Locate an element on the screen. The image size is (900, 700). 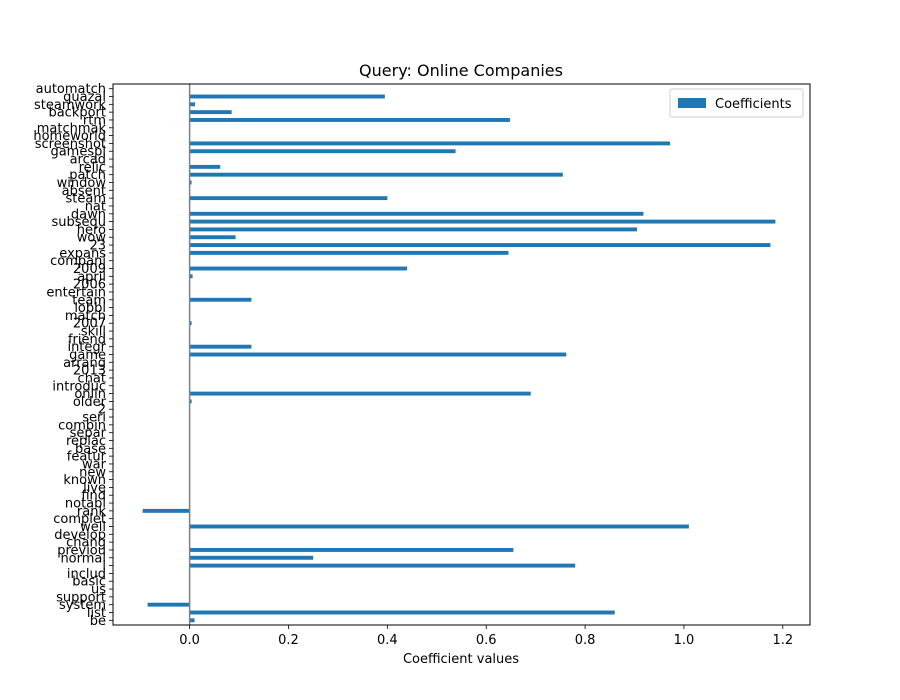
y-tick-label: steam is located at coordinates (86, 199).